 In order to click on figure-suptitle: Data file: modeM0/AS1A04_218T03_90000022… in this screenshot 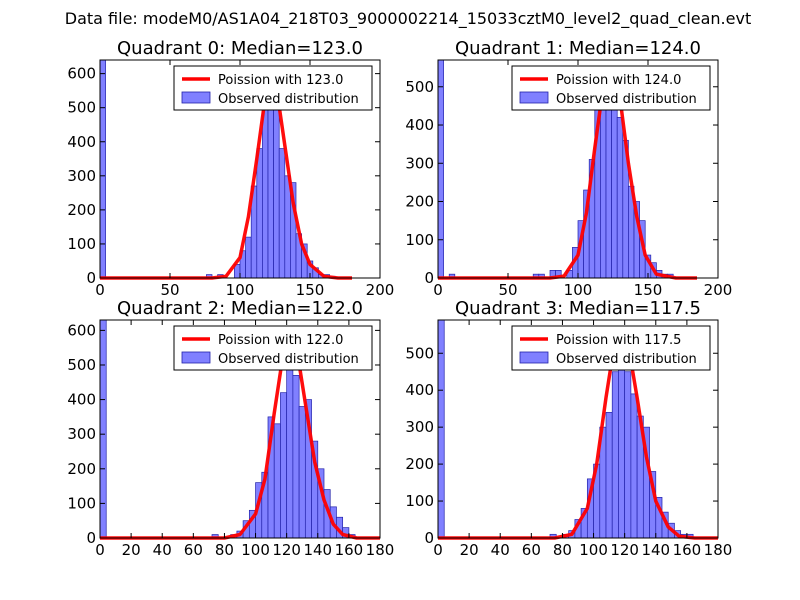, I will do `click(408, 19)`.